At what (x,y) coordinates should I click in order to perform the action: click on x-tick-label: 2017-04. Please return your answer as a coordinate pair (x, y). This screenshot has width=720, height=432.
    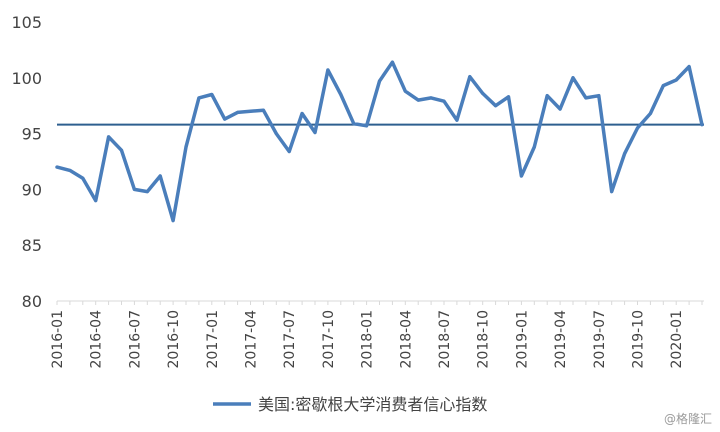
    Looking at the image, I should click on (252, 339).